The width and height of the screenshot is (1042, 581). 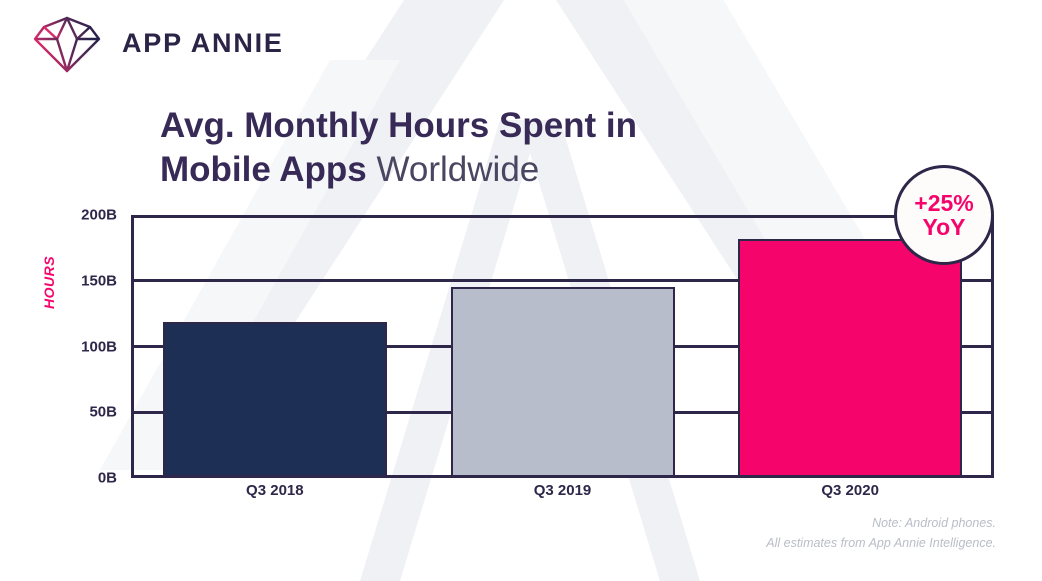 What do you see at coordinates (562, 382) in the screenshot?
I see `bar-q3-2019` at bounding box center [562, 382].